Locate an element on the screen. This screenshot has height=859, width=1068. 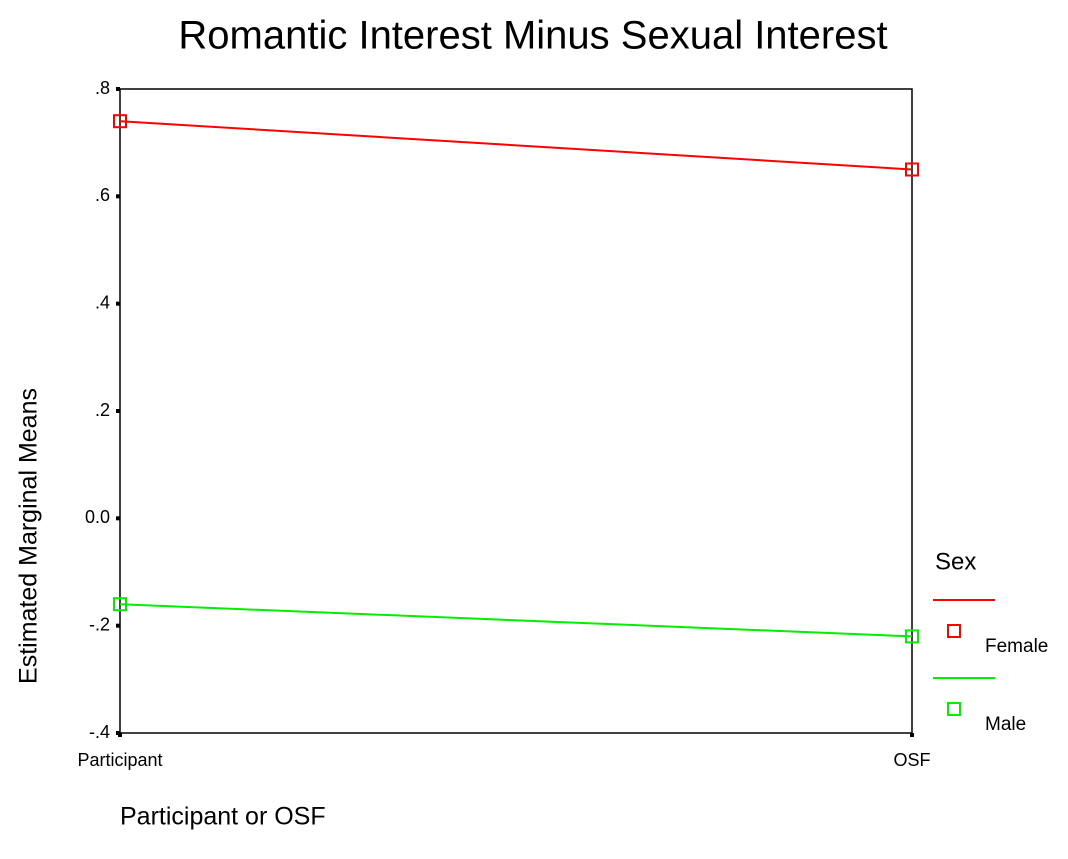
x-tick-label: OSF is located at coordinates (911, 760).